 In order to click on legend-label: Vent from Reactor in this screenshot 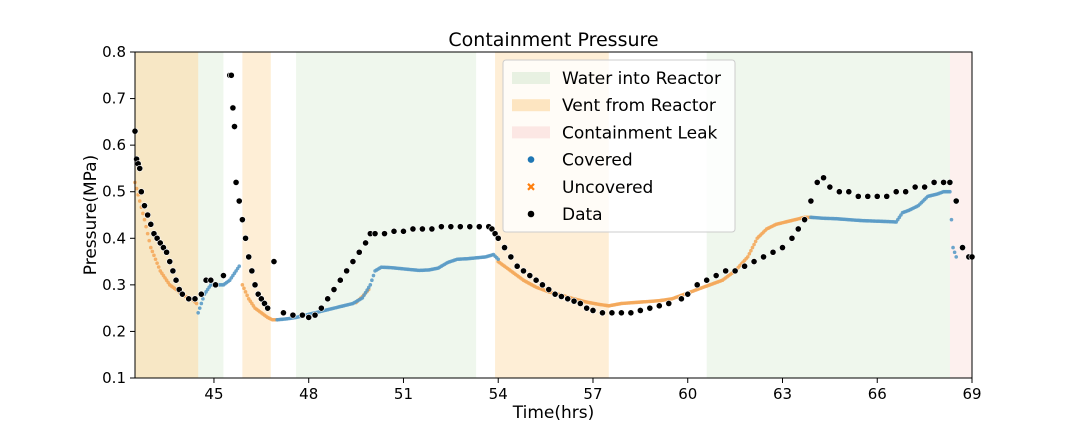, I will do `click(639, 106)`.